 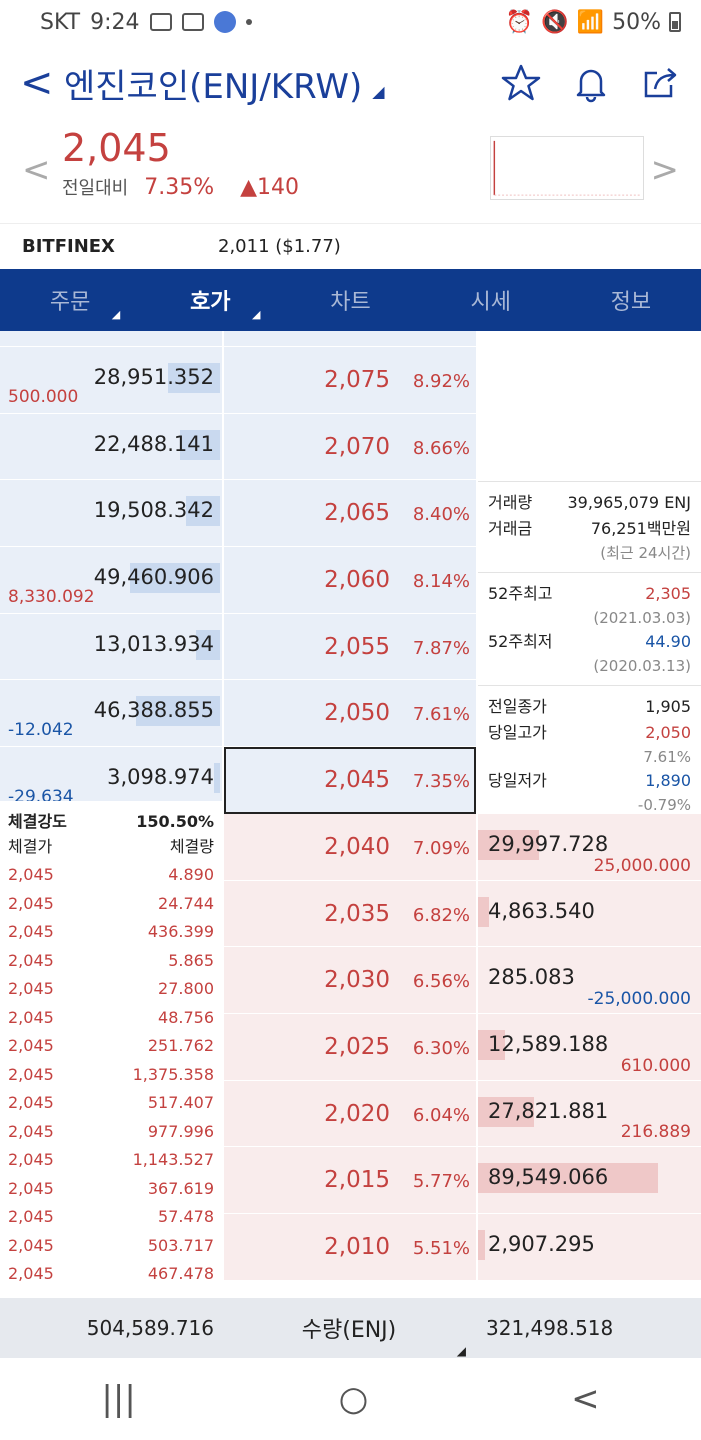 I want to click on system-back-button: <, so click(x=585, y=1399).